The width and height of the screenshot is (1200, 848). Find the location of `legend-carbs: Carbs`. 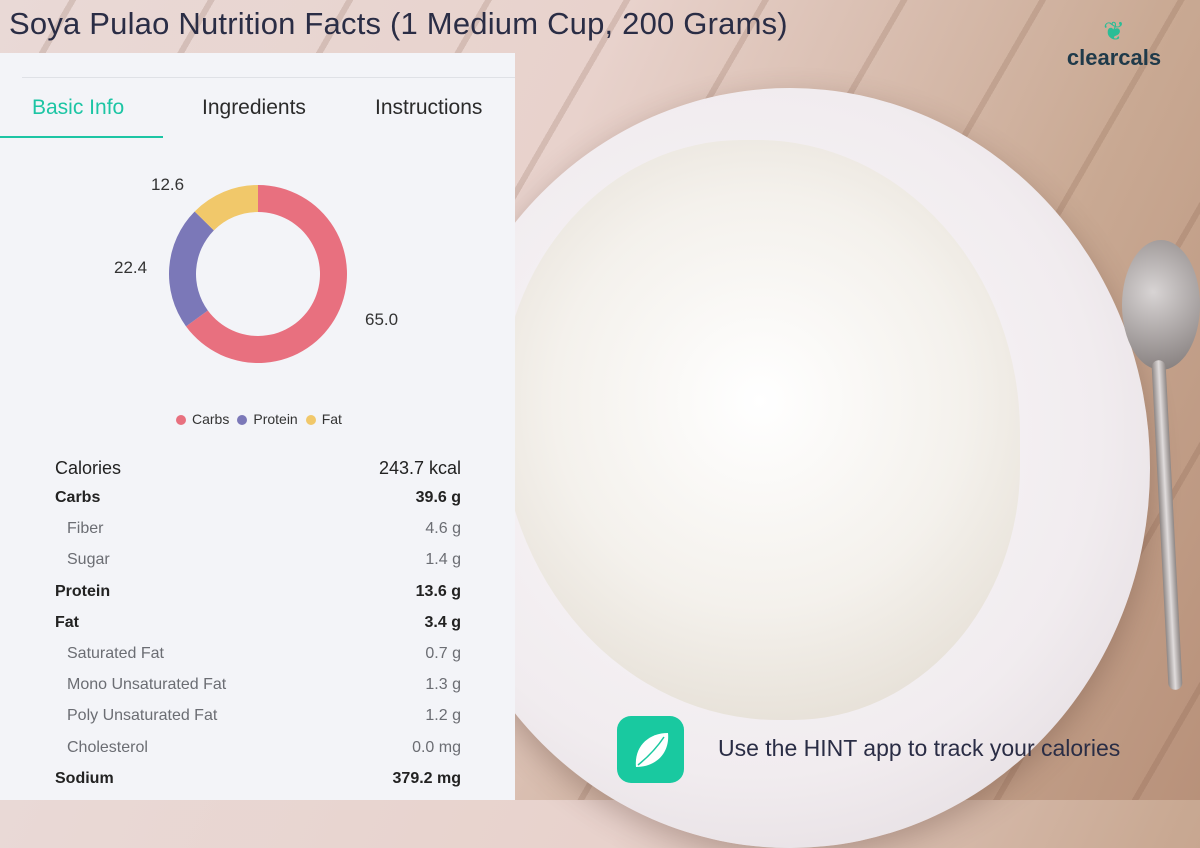

legend-carbs: Carbs is located at coordinates (202, 419).